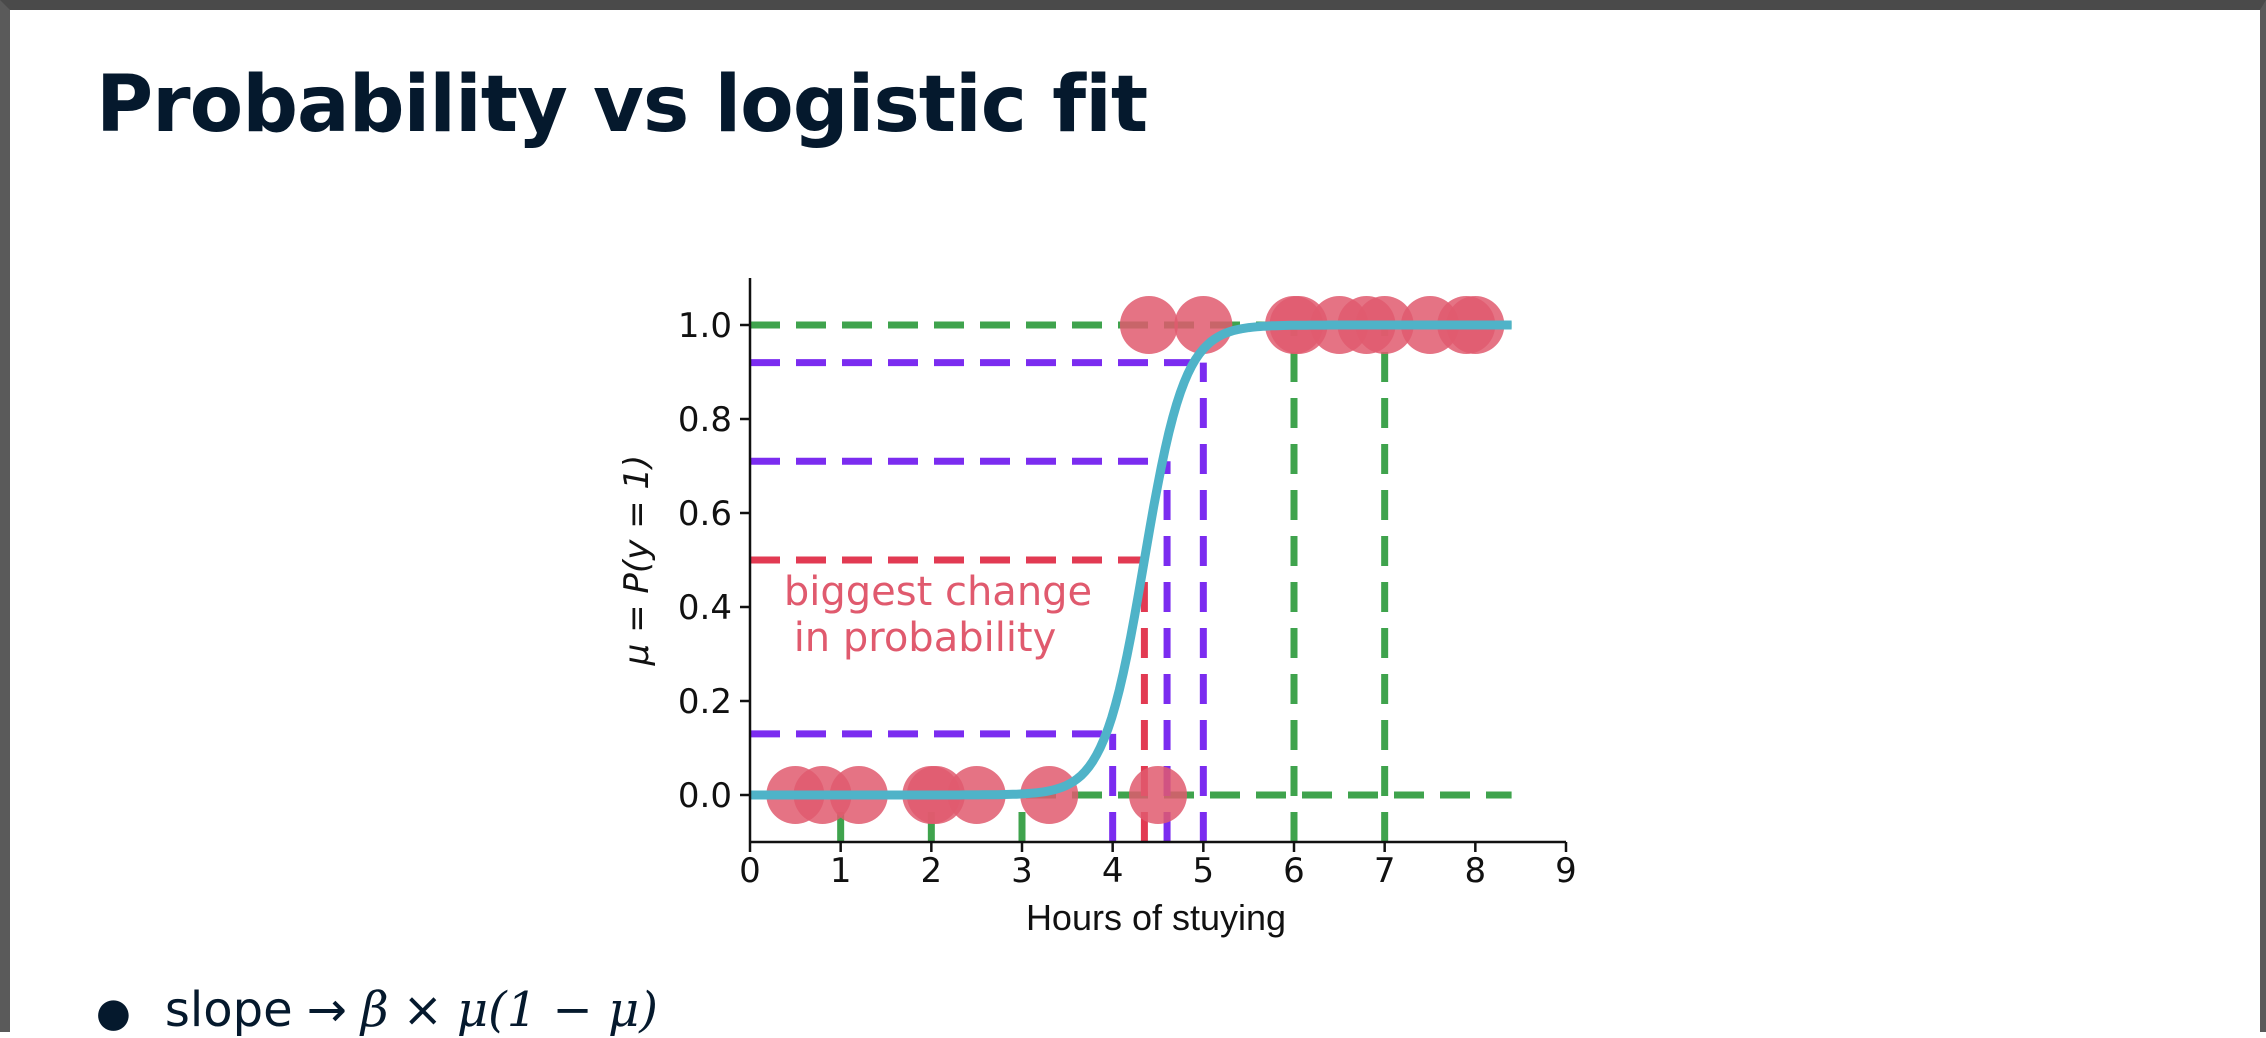  Describe the element at coordinates (750, 871) in the screenshot. I see `x-tick-label: 0` at that location.